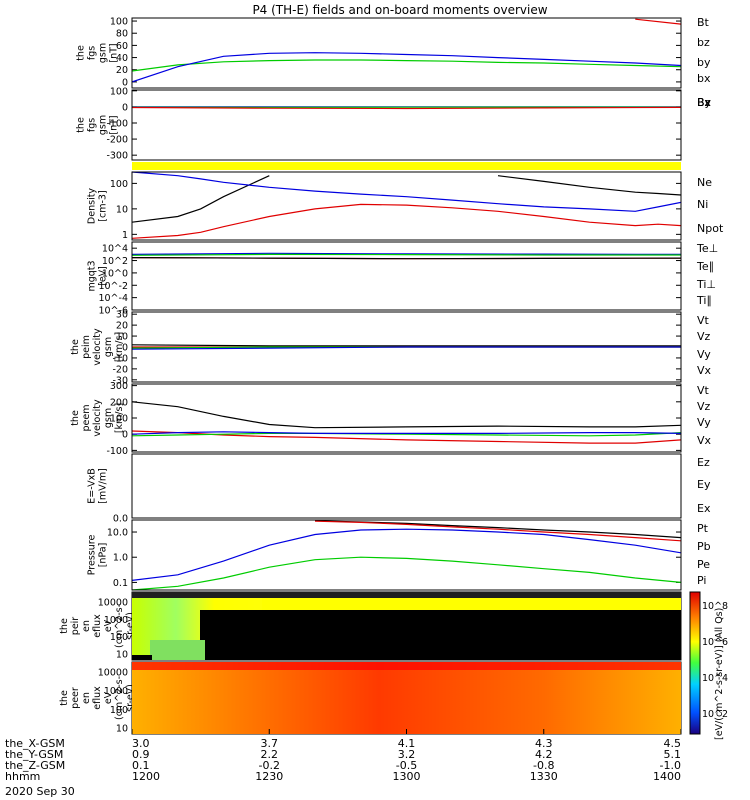  What do you see at coordinates (719, 674) in the screenshot?
I see `colorbar-title: [eV/(cm^2-s-sr-eV)] (All Qs)` at bounding box center [719, 674].